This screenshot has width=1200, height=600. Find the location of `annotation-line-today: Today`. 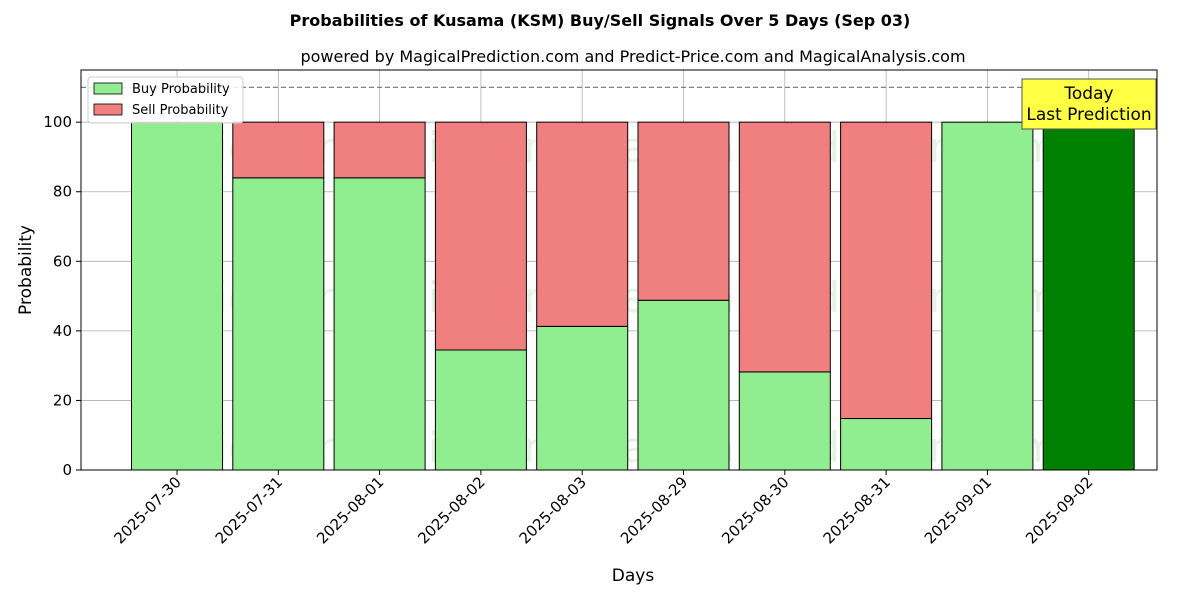

annotation-line-today: Today is located at coordinates (1088, 94).